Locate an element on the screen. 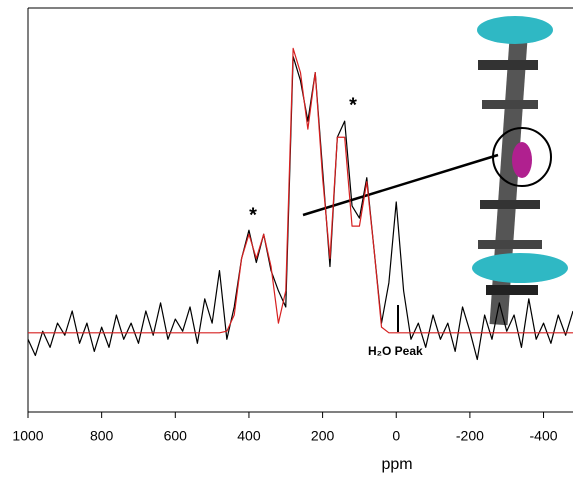 This screenshot has height=477, width=573. x-tick-label: 1000 is located at coordinates (27, 436).